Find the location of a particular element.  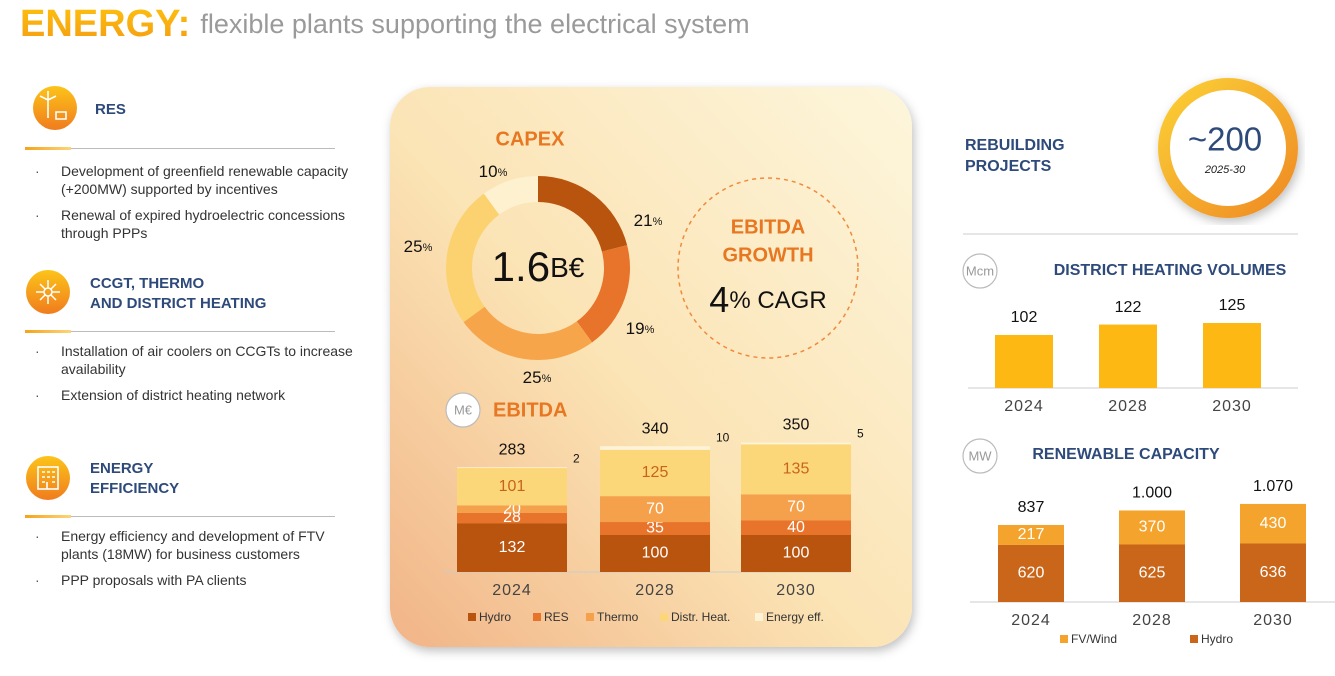

bar-label: 636 is located at coordinates (1273, 572).